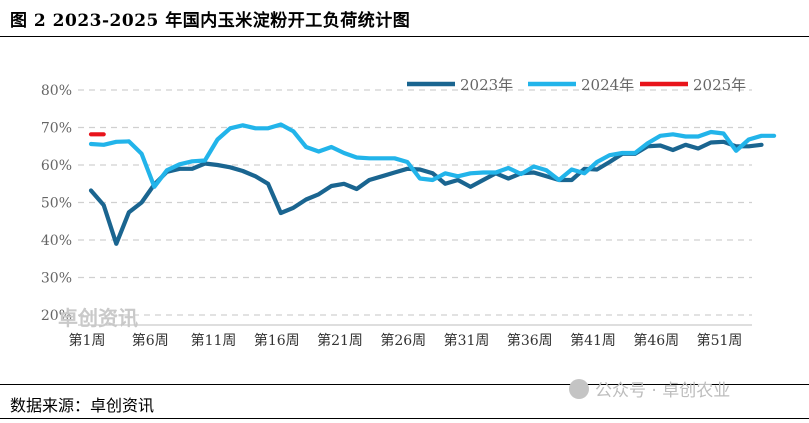 The height and width of the screenshot is (423, 809). I want to click on y-tick-label: 40%, so click(56, 241).